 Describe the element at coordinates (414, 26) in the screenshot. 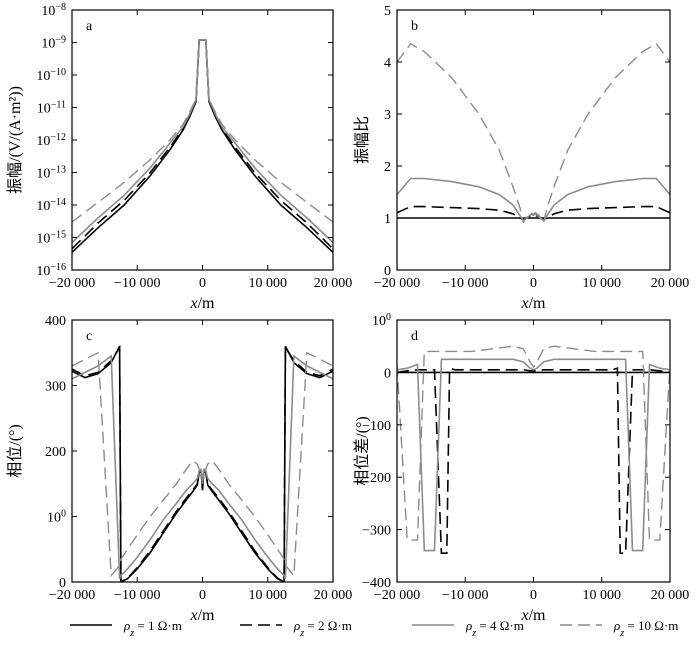

I see `panel-letter: b` at that location.